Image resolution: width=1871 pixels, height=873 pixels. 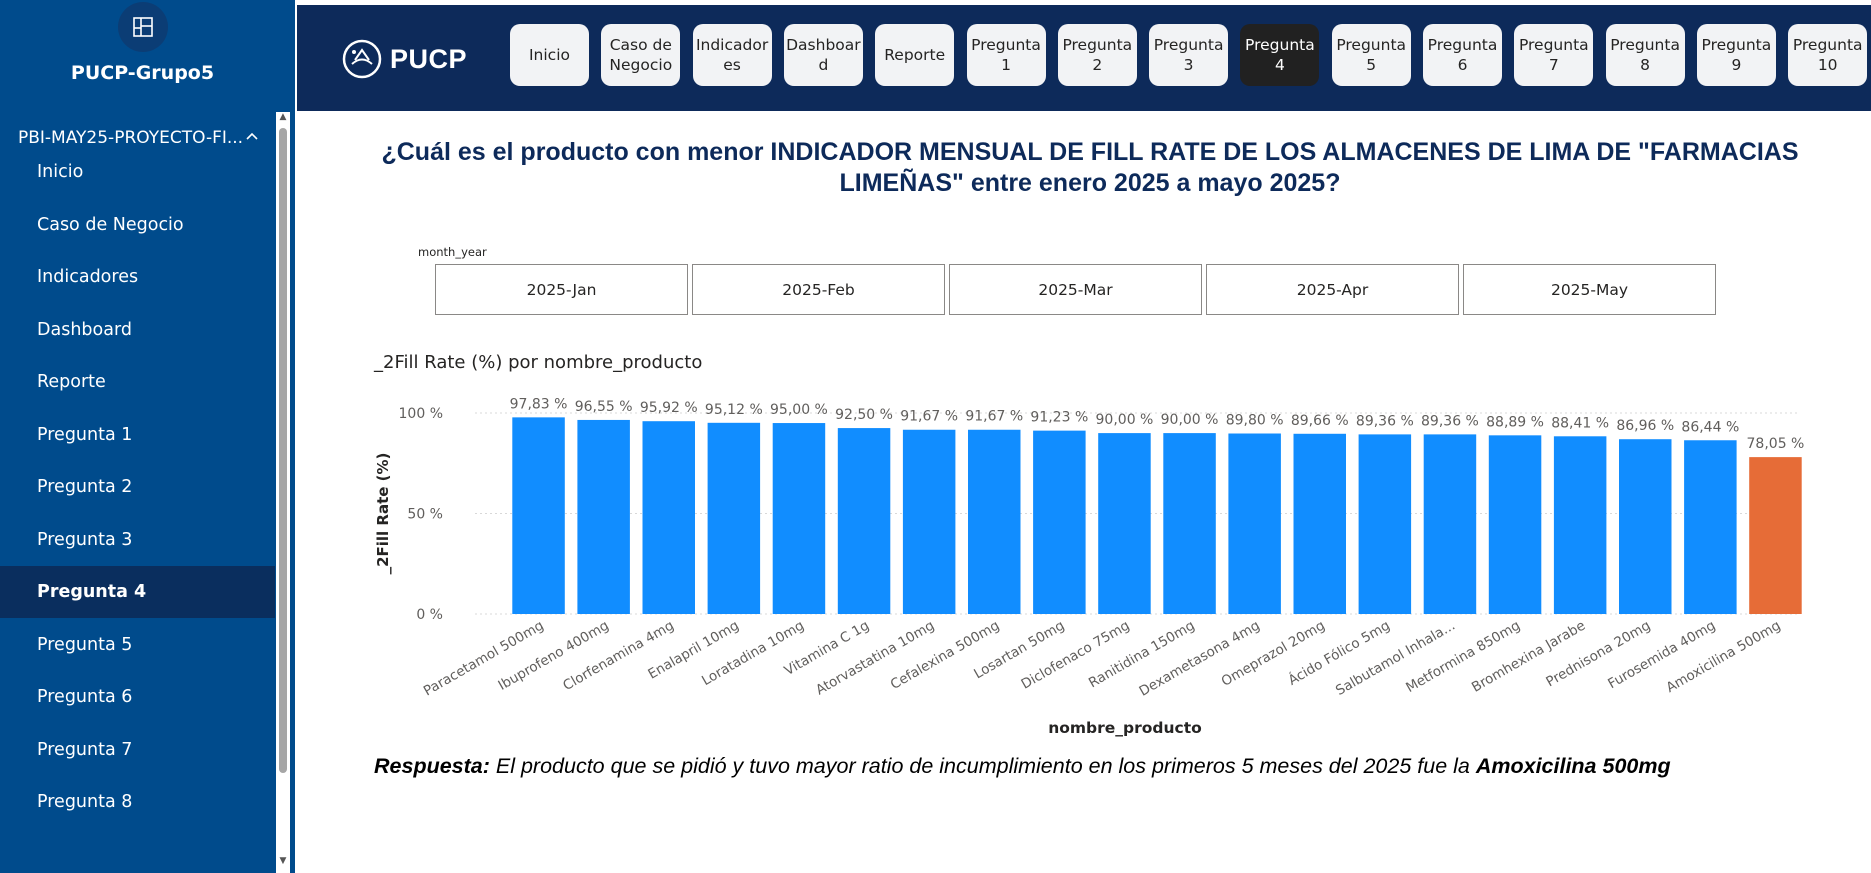 What do you see at coordinates (875, 658) in the screenshot?
I see `x-tick-label: Atorvastatina 10mg` at bounding box center [875, 658].